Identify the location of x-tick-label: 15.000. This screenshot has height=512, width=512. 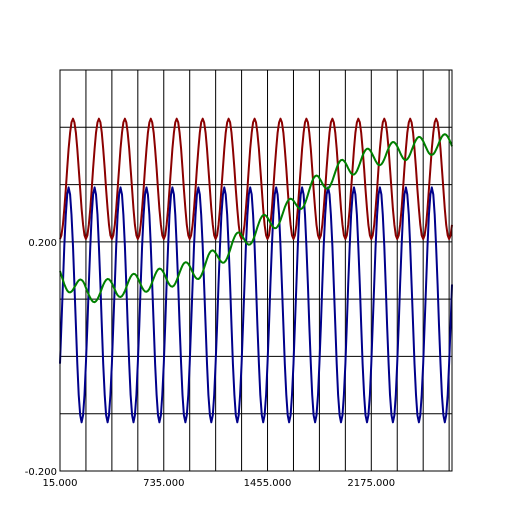
(60, 483).